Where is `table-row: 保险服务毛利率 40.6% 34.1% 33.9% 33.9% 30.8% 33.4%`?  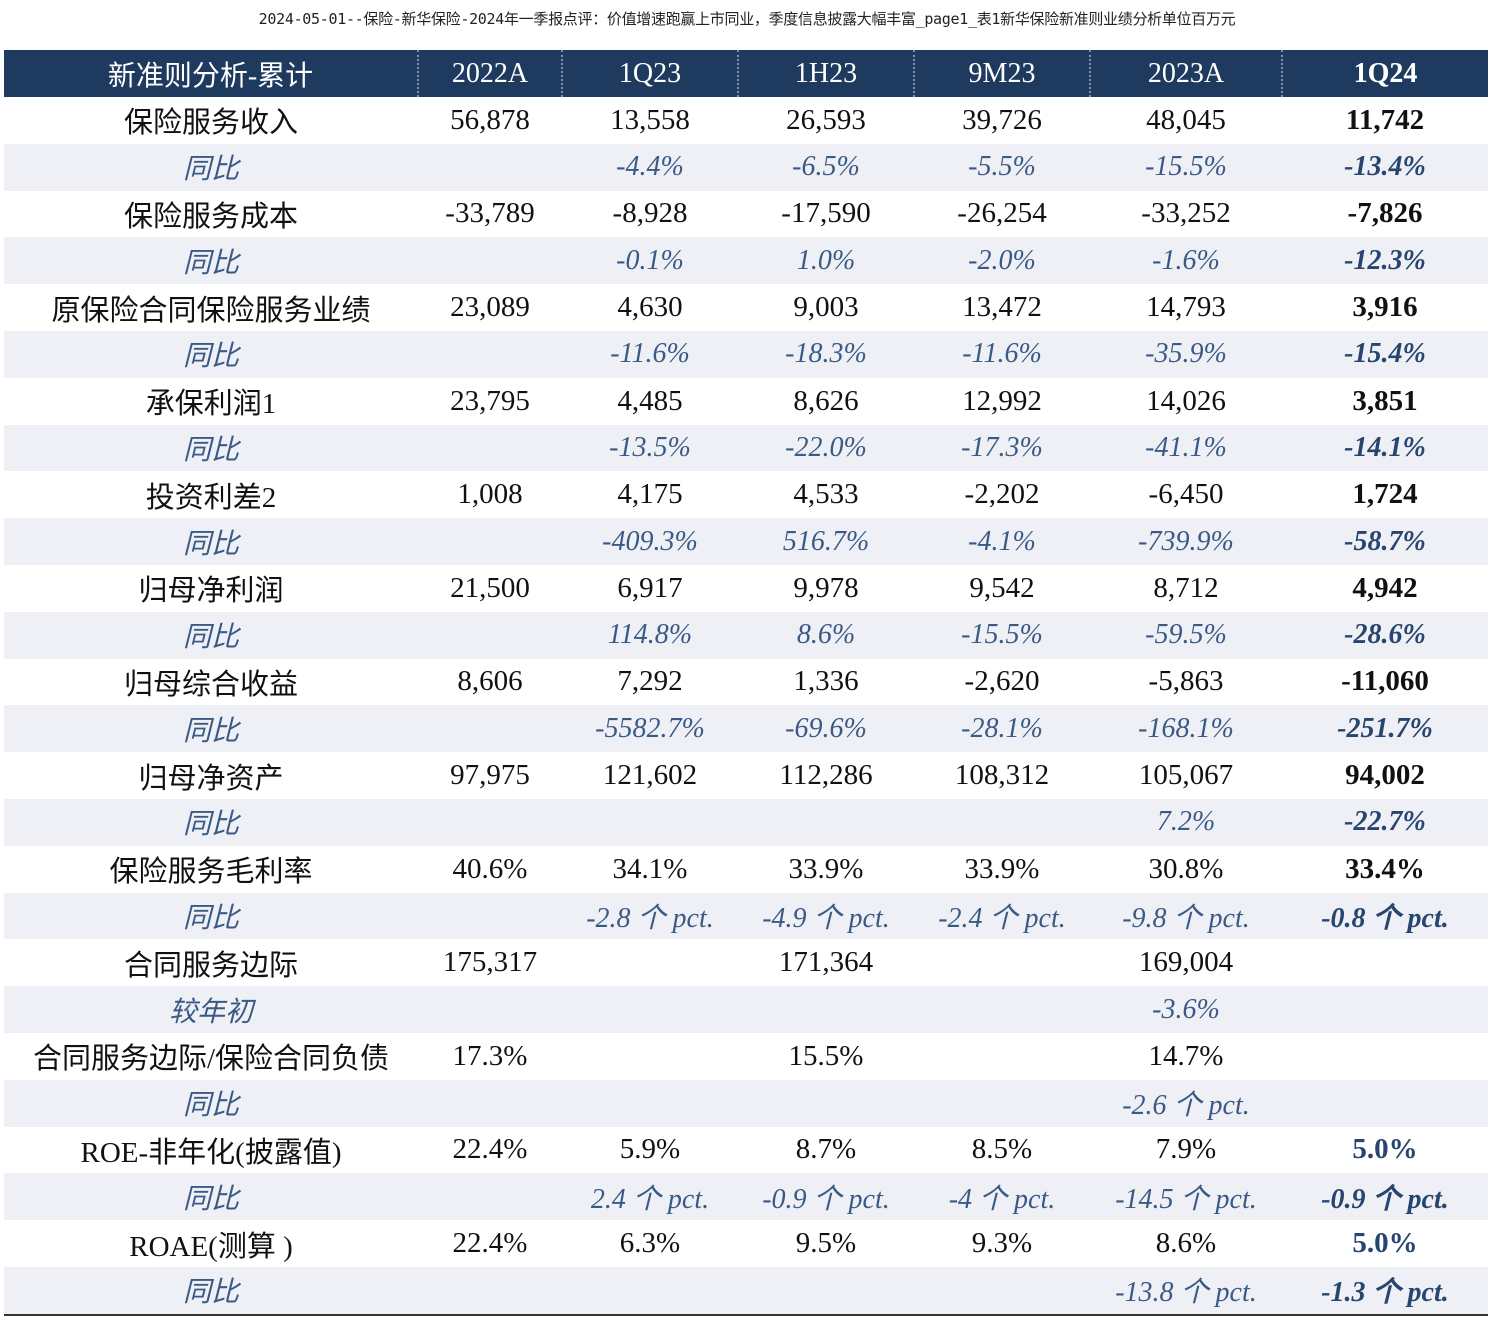
table-row: 保险服务毛利率 40.6% 34.1% 33.9% 33.9% 30.8% 33.4% is located at coordinates (746, 869).